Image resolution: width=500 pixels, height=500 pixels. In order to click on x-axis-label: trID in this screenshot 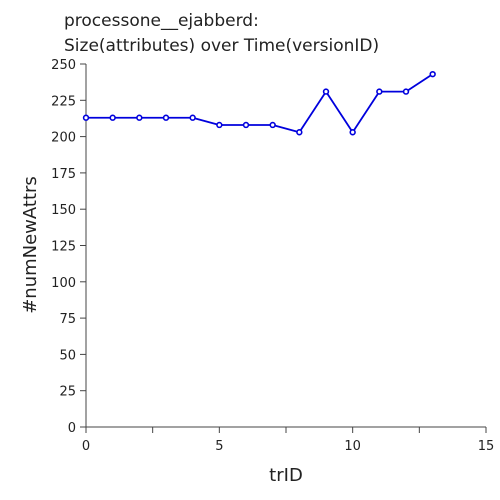, I will do `click(286, 475)`.